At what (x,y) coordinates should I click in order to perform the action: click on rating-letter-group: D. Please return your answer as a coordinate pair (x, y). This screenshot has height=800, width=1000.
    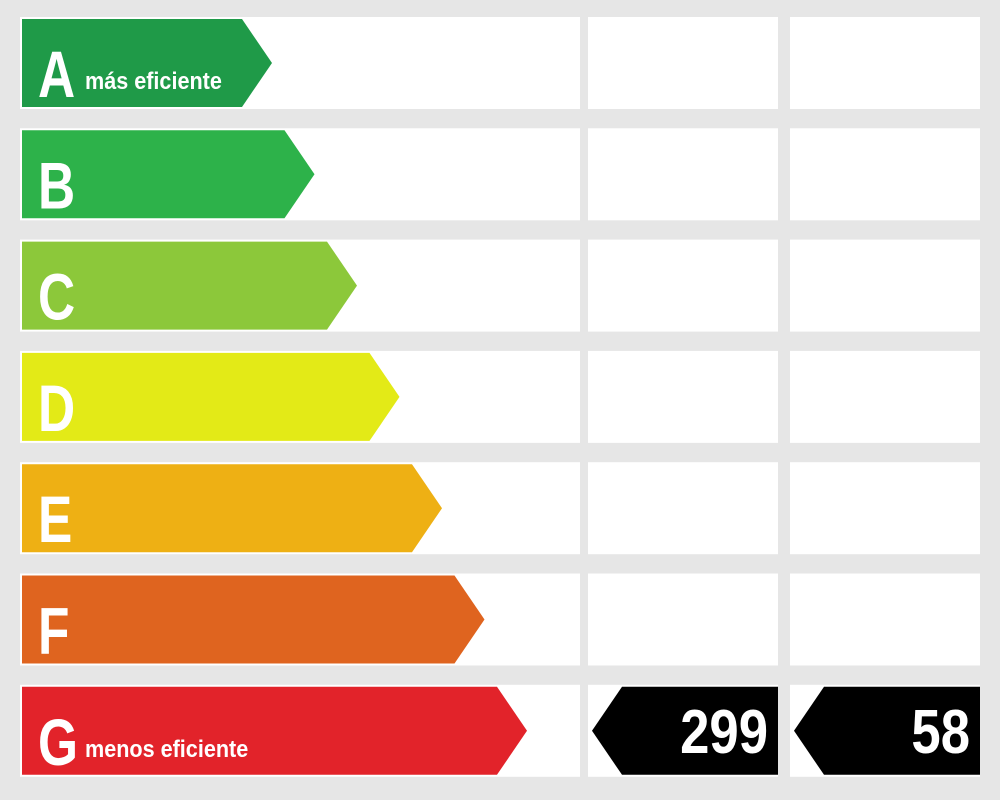
    Looking at the image, I should click on (56, 408).